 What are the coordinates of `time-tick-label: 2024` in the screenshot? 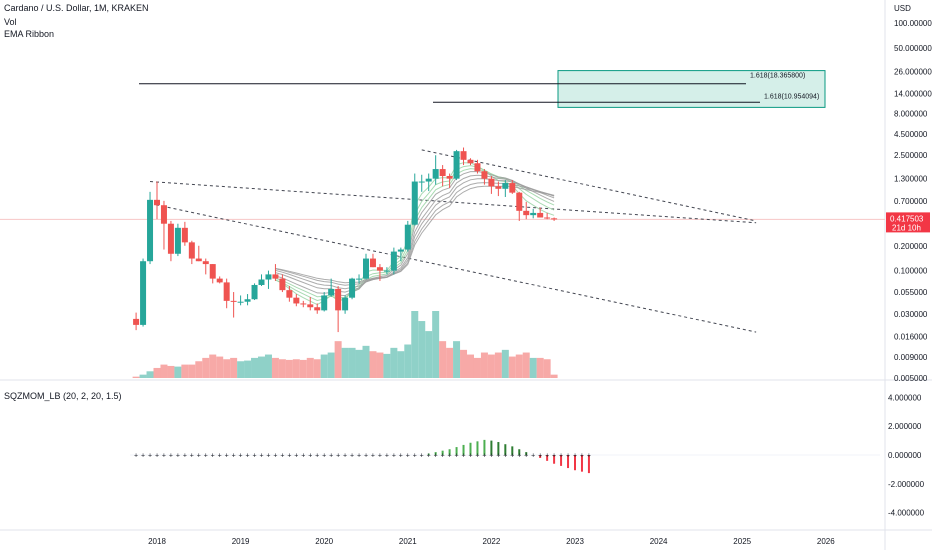 It's located at (659, 541).